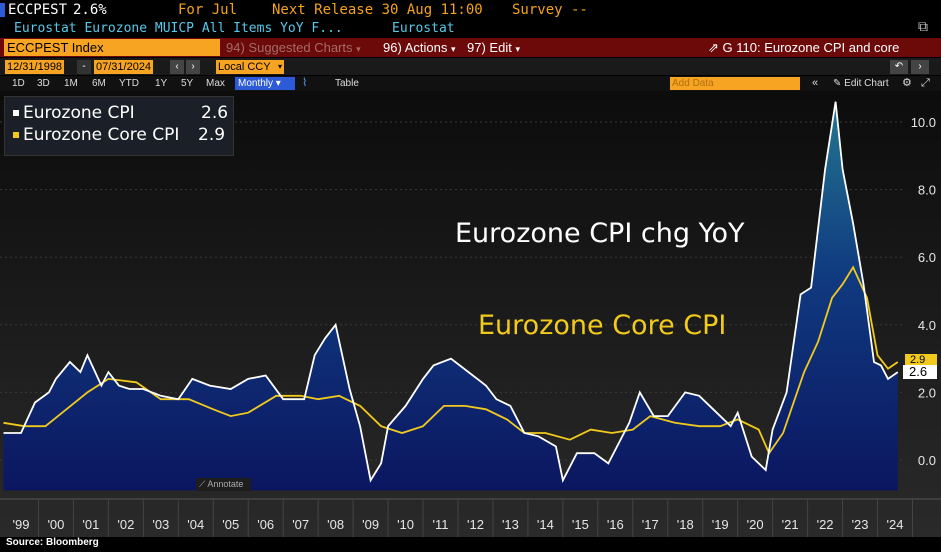 The height and width of the screenshot is (552, 941). I want to click on range-max: Max, so click(215, 83).